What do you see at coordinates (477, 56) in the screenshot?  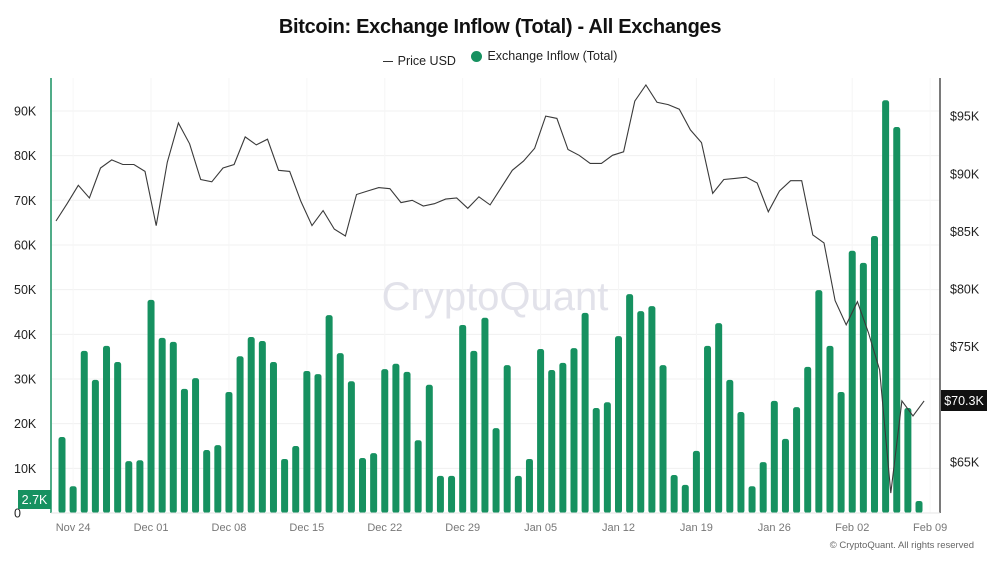 I see `dot-swatch-icon` at bounding box center [477, 56].